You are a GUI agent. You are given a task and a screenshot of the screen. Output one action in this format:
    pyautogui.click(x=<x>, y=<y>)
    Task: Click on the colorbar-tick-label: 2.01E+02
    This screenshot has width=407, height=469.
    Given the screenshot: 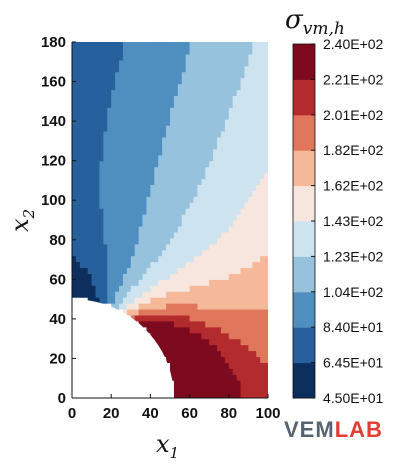 What is the action you would take?
    pyautogui.click(x=353, y=115)
    